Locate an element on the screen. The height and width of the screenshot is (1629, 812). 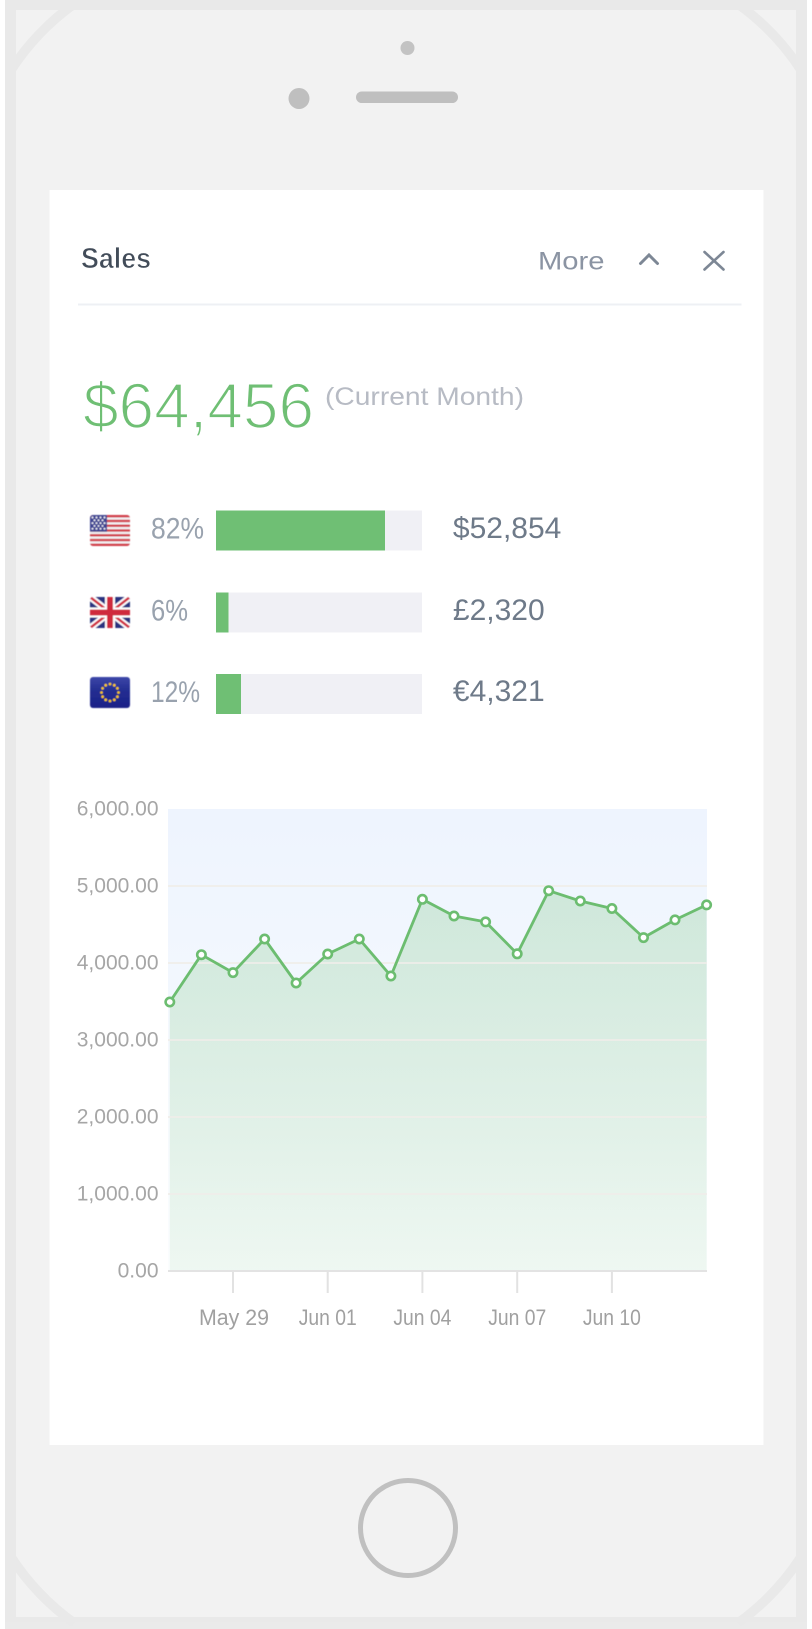
svg-text: $64,456 is located at coordinates (198, 406).